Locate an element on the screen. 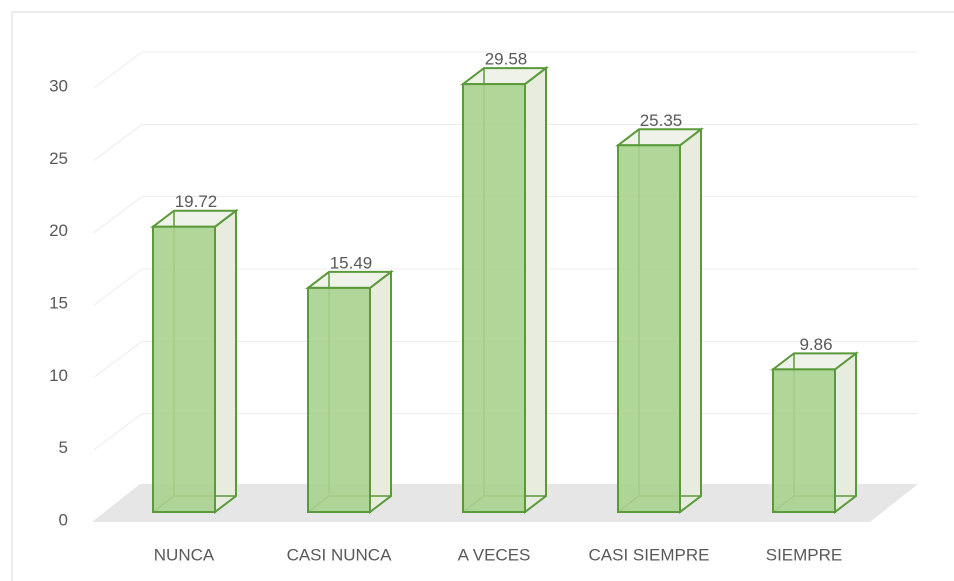  y-tick-label: 25 is located at coordinates (58, 158).